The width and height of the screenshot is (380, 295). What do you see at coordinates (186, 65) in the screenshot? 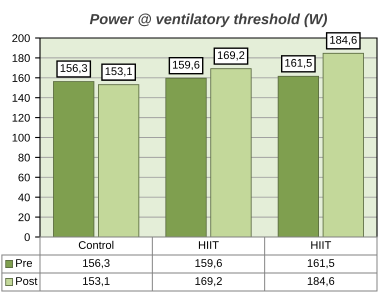
I see `text: 159,6` at bounding box center [186, 65].